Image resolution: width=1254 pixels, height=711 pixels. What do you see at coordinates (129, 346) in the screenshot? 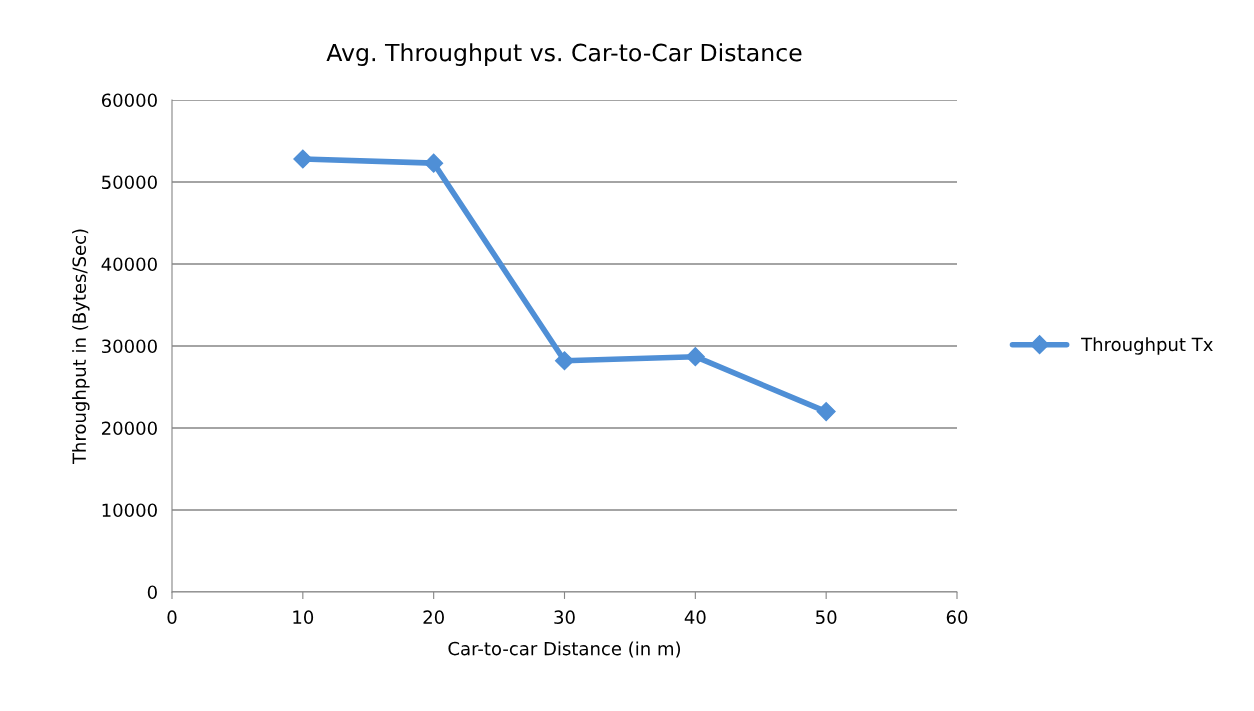
I see `y-tick-label: 30000` at bounding box center [129, 346].